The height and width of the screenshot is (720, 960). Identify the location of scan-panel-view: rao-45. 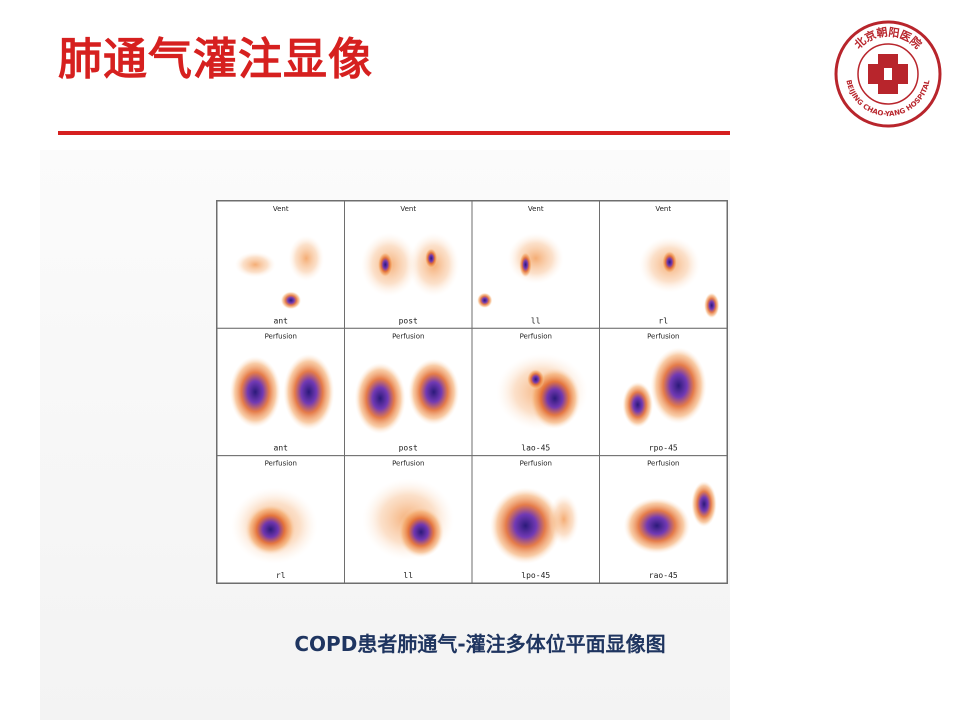
(663, 575).